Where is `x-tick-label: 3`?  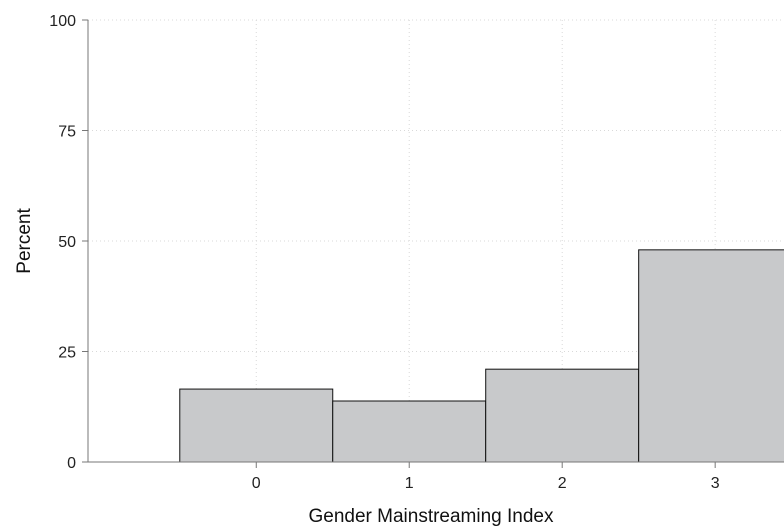
x-tick-label: 3 is located at coordinates (715, 483).